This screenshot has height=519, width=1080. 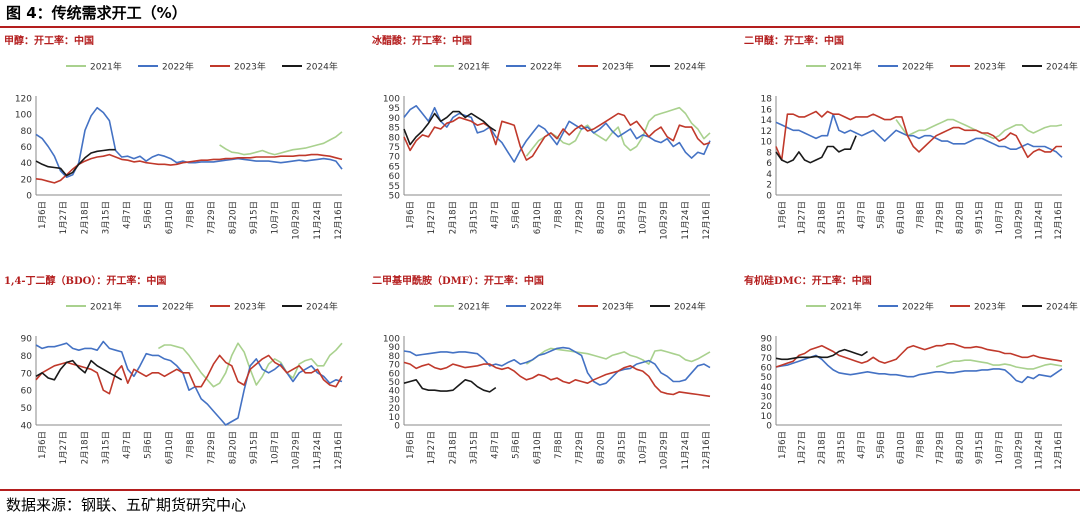 What do you see at coordinates (766, 132) in the screenshot?
I see `y-tick-label: 12` at bounding box center [766, 132].